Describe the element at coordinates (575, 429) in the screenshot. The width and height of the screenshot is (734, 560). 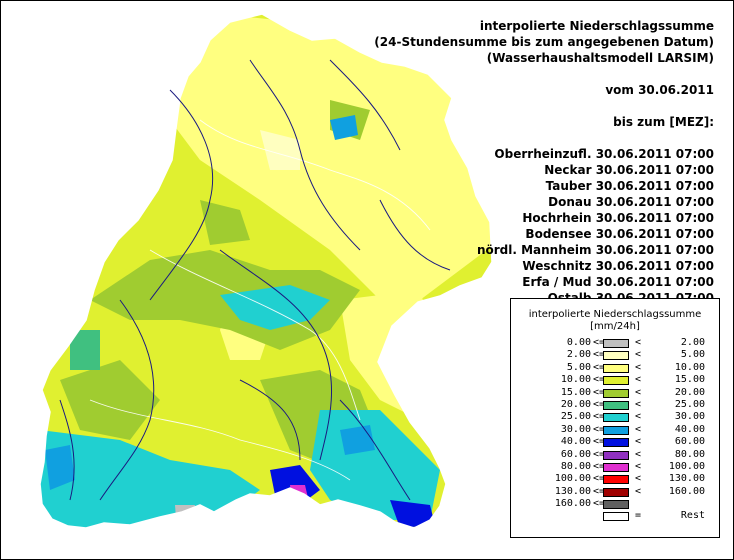
I see `legend-low: 30.00` at that location.